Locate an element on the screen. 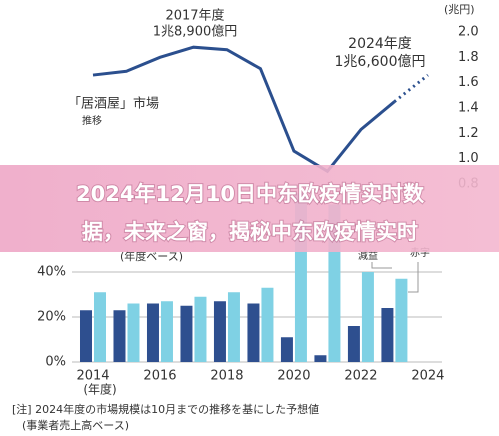  y-unit: (兆円) is located at coordinates (459, 9).